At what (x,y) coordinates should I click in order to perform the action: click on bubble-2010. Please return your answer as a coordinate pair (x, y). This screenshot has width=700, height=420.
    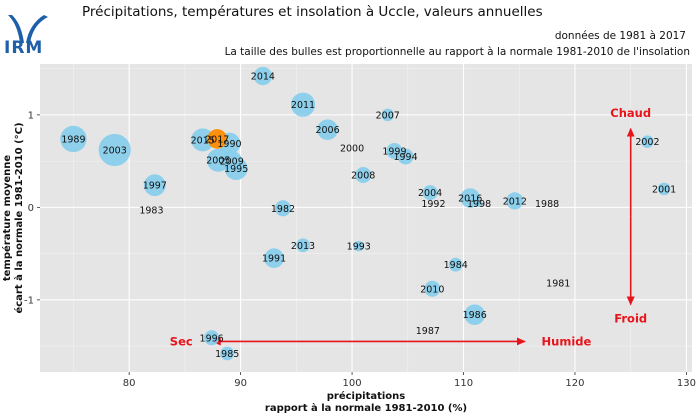
    Looking at the image, I should click on (432, 288).